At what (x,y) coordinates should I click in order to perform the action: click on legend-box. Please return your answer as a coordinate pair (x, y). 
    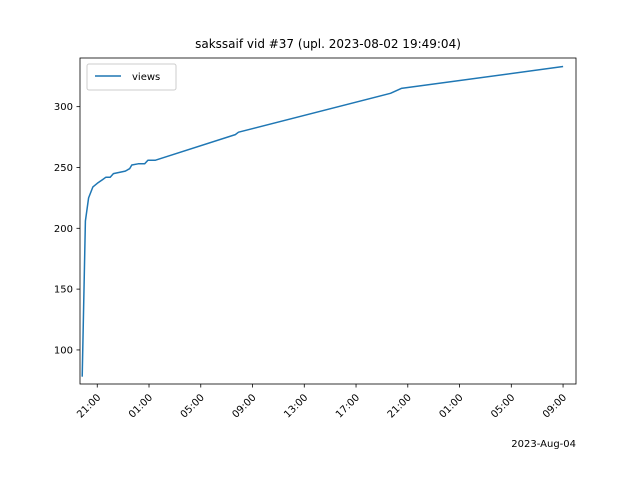
    Looking at the image, I should click on (131, 77).